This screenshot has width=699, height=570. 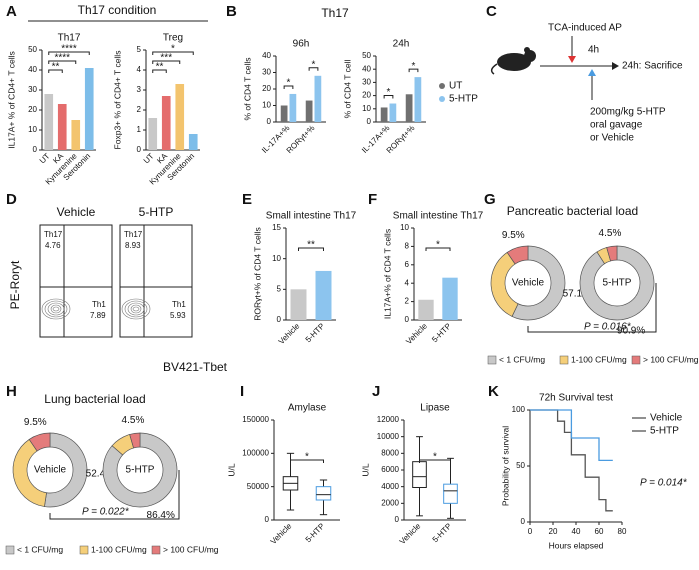 I want to click on donut-center-label: 5-HTP, so click(x=140, y=470).